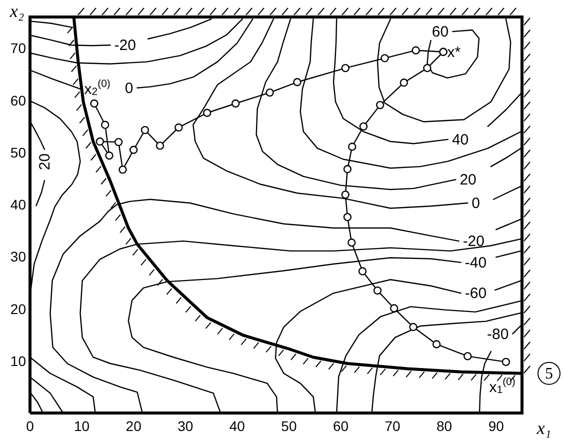 This screenshot has height=446, width=563. What do you see at coordinates (82, 426) in the screenshot?
I see `x-tick-label: 10` at bounding box center [82, 426].